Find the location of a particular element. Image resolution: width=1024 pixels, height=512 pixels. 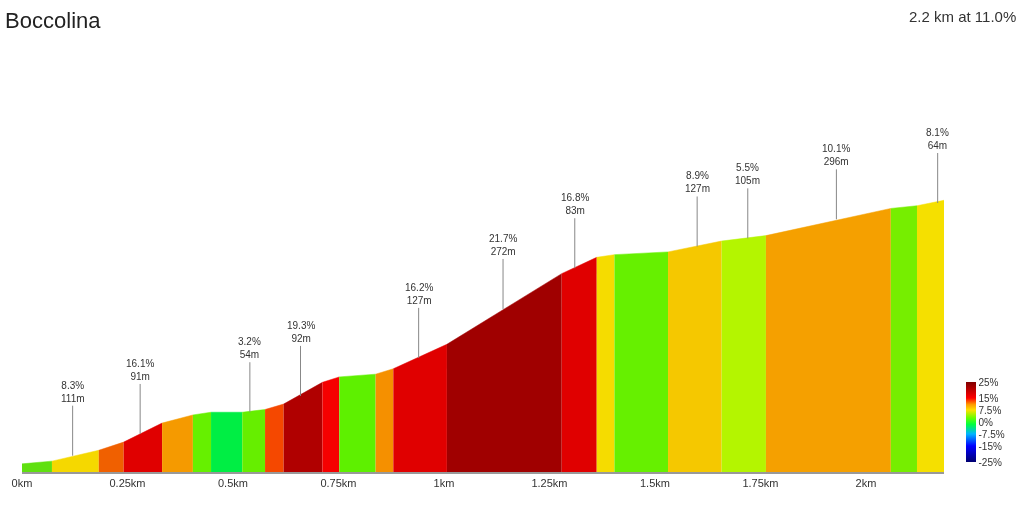

x-tick-label: 0km is located at coordinates (22, 483).